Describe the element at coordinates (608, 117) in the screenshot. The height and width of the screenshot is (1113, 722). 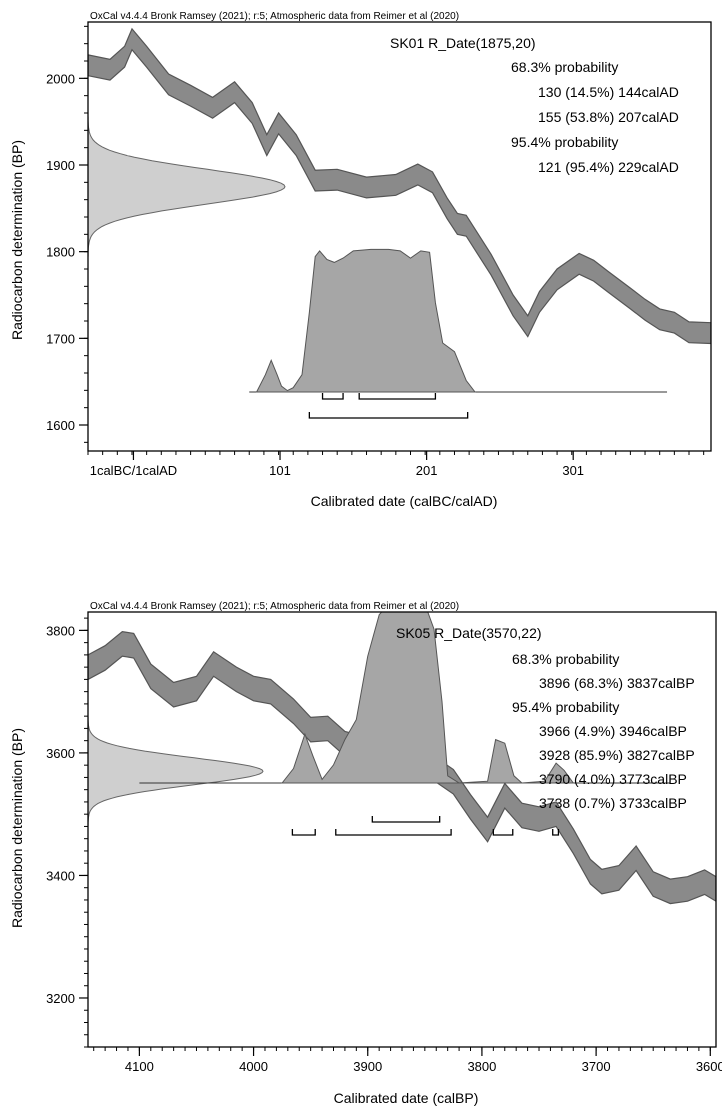
I see `range-text: 155 (53.8%) 207calAD` at that location.